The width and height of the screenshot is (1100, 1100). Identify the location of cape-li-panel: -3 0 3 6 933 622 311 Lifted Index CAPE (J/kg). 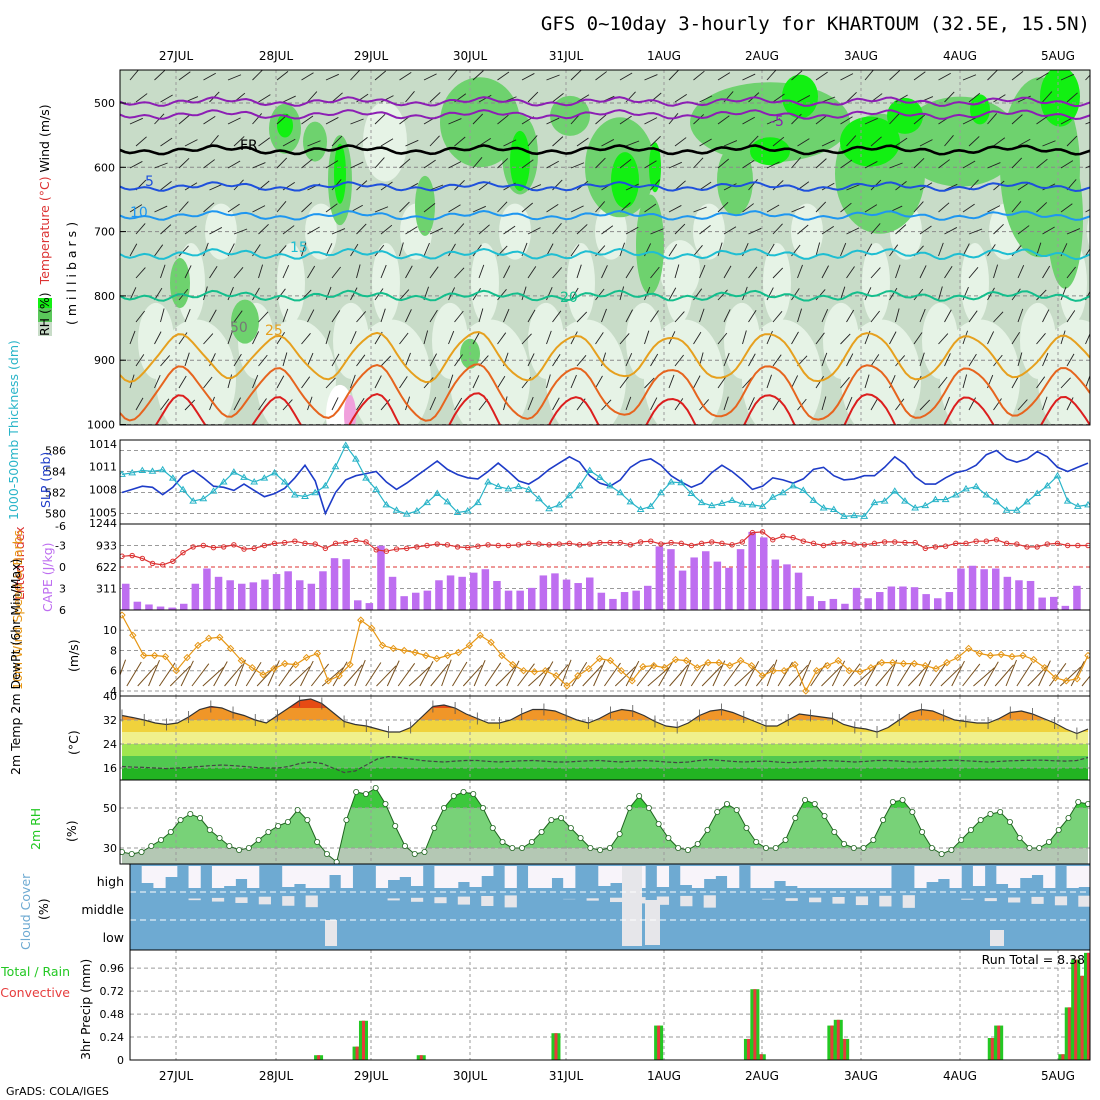
(551, 570).